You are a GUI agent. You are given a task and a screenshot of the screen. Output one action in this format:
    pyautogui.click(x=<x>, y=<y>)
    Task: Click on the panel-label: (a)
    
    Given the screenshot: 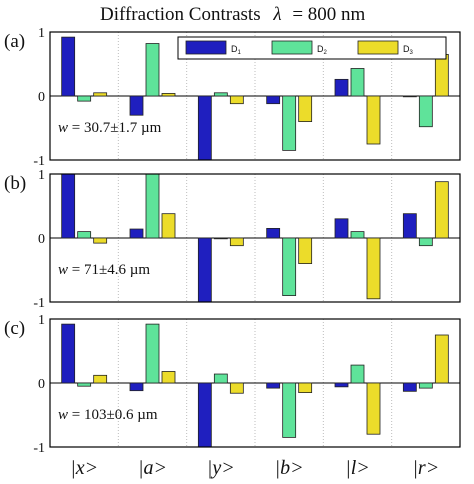 What is the action you would take?
    pyautogui.click(x=14, y=41)
    